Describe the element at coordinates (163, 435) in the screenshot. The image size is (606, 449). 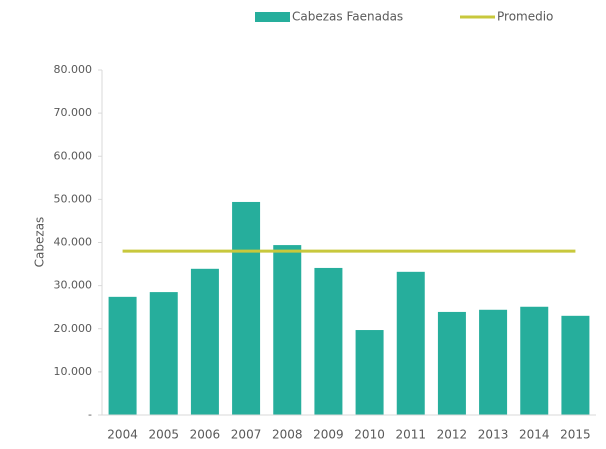
I see `x-tick-label: 2005` at that location.